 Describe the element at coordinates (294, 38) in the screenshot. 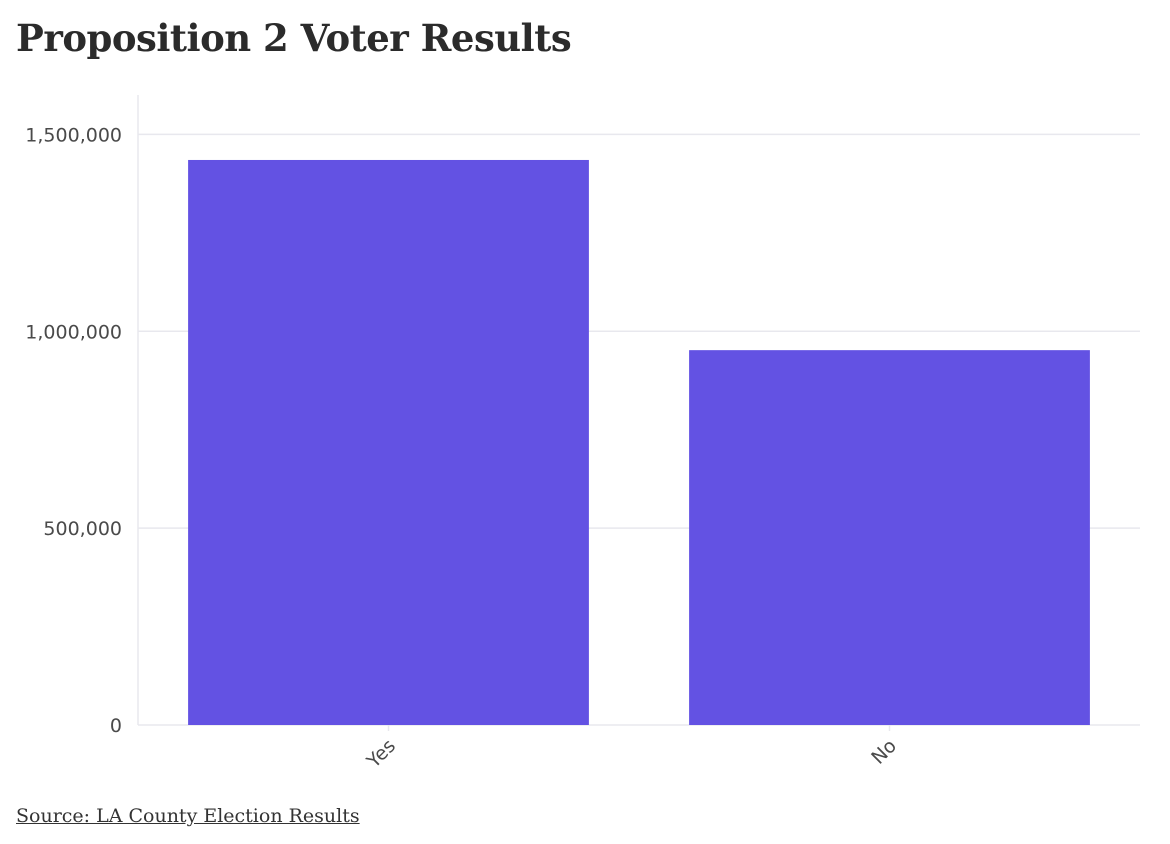

I see `chart-title: Proposition 2 Voter Results` at that location.